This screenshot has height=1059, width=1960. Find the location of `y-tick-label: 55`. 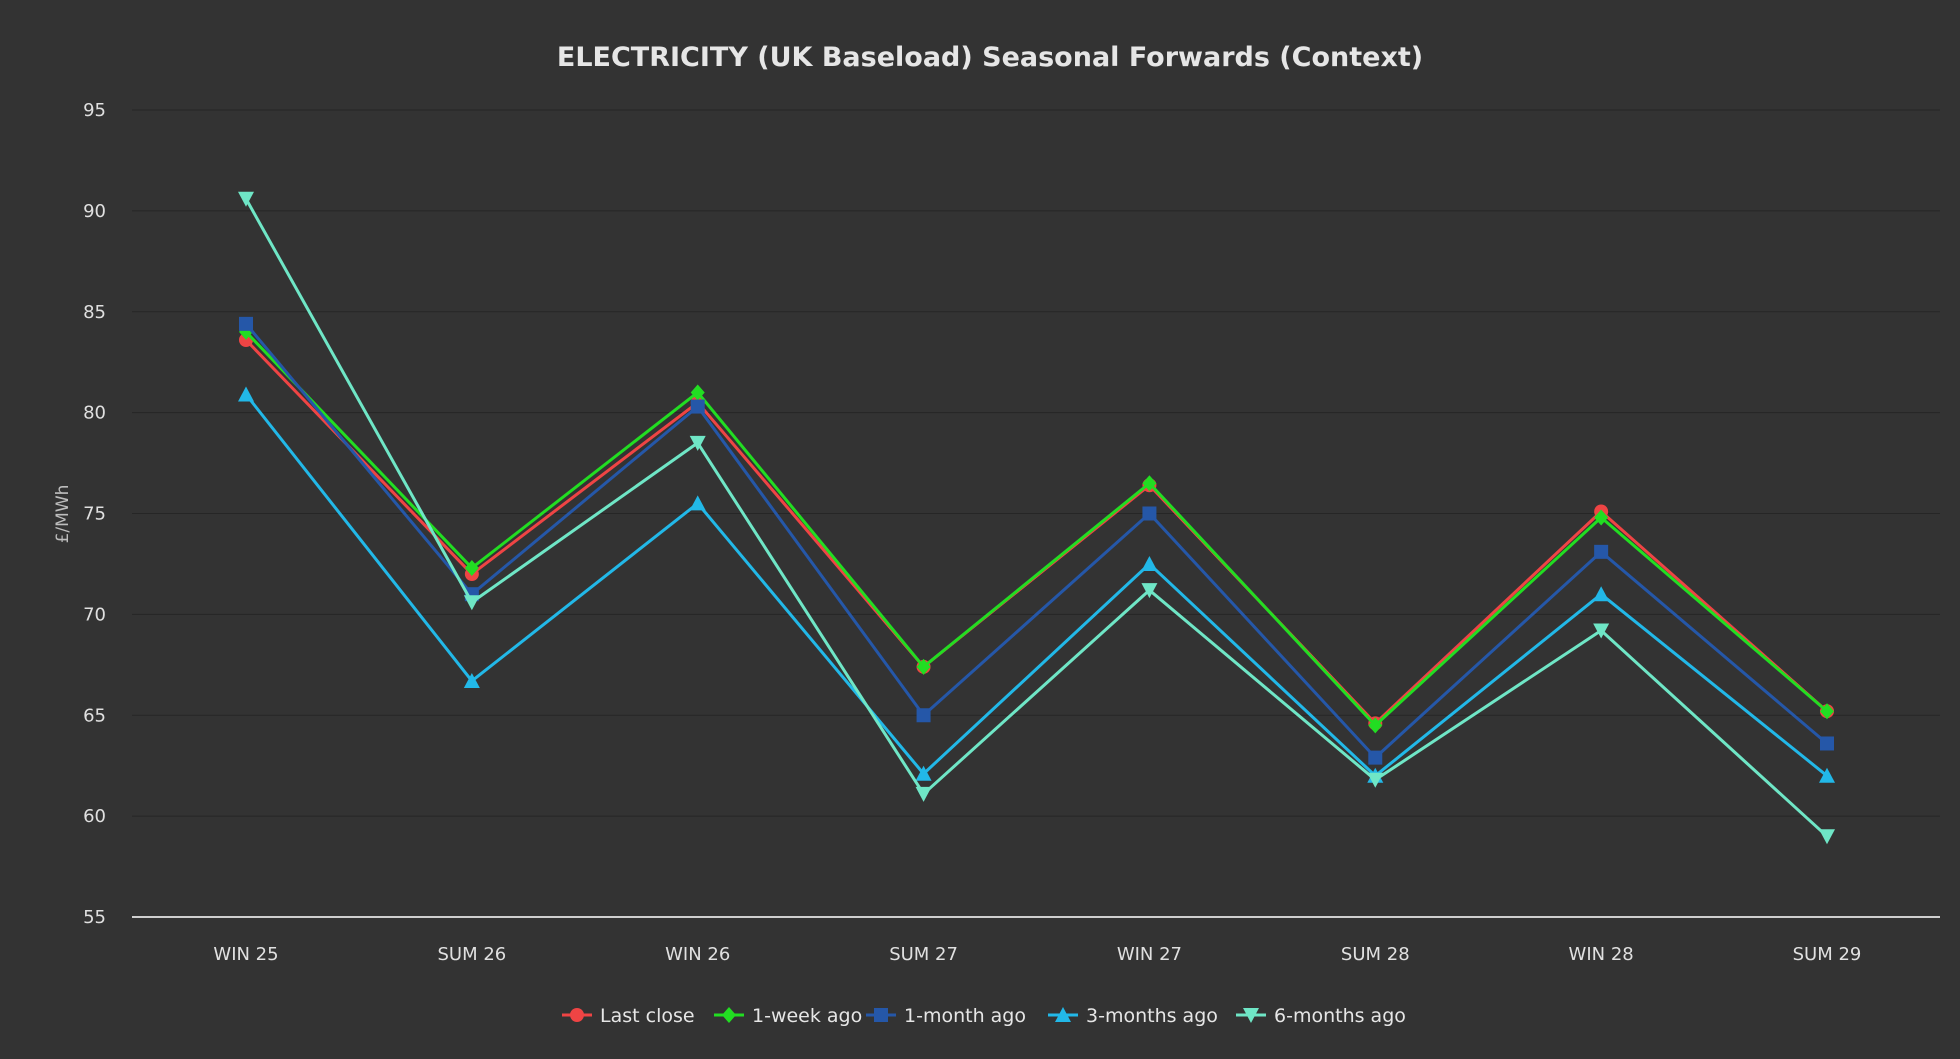

y-tick-label: 55 is located at coordinates (94, 917).